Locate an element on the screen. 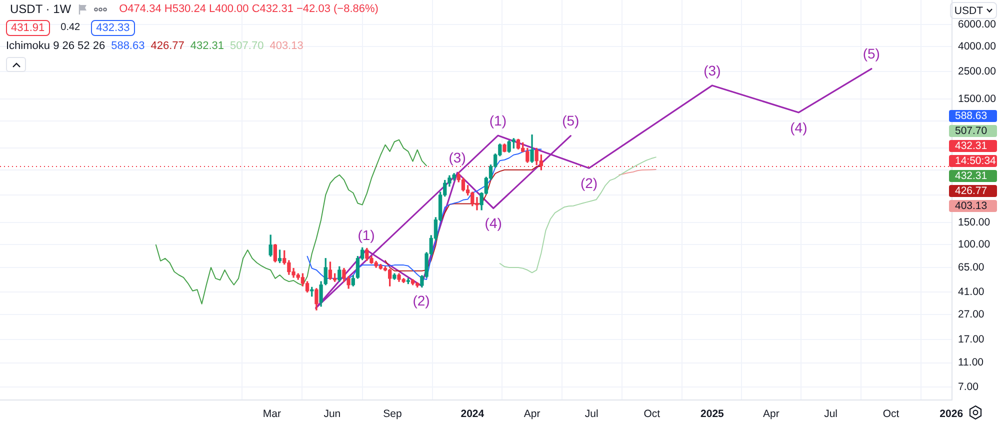 This screenshot has height=427, width=1000. annotation: 431.91 is located at coordinates (28, 28).